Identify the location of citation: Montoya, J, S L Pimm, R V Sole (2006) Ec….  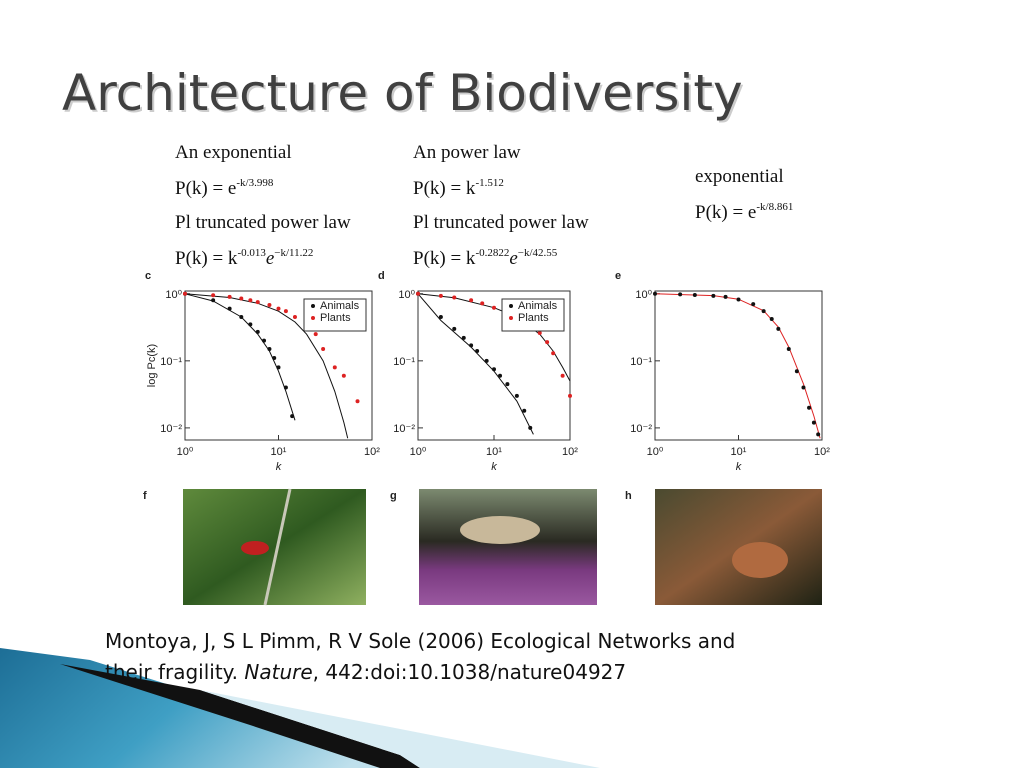
(420, 641).